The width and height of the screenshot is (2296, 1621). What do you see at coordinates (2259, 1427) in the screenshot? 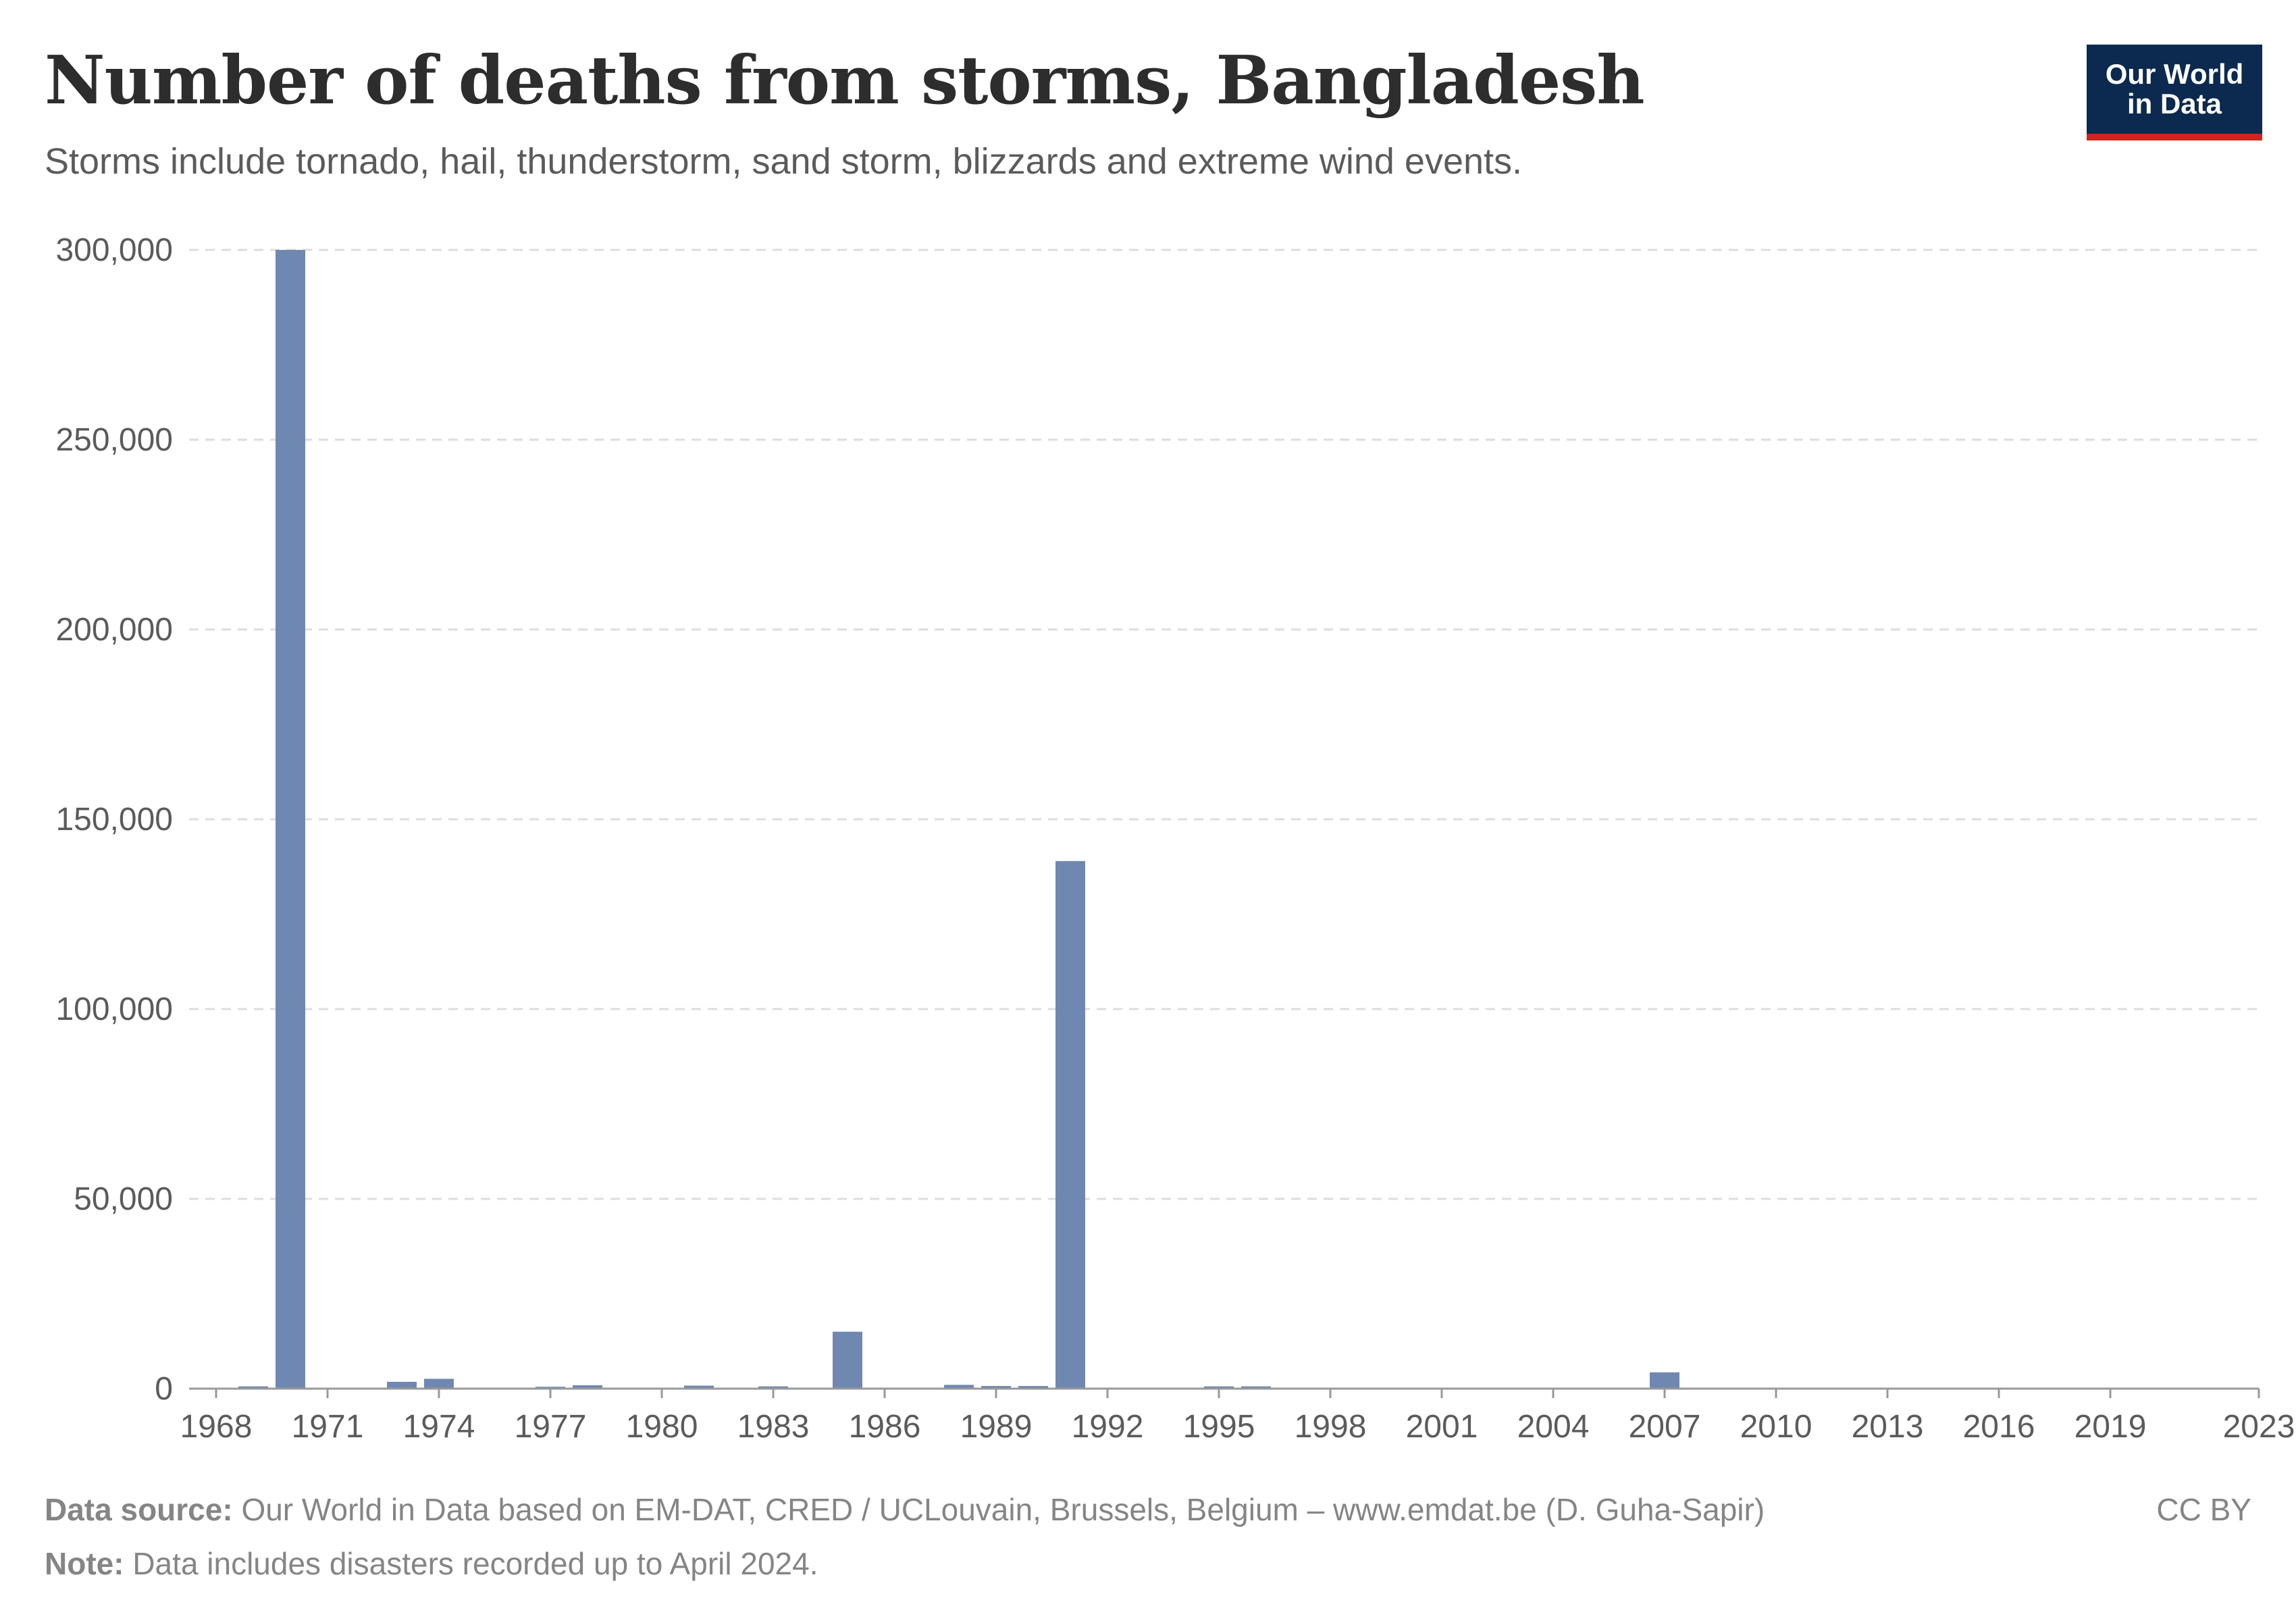
I see `x-tick-label: 2023` at bounding box center [2259, 1427].